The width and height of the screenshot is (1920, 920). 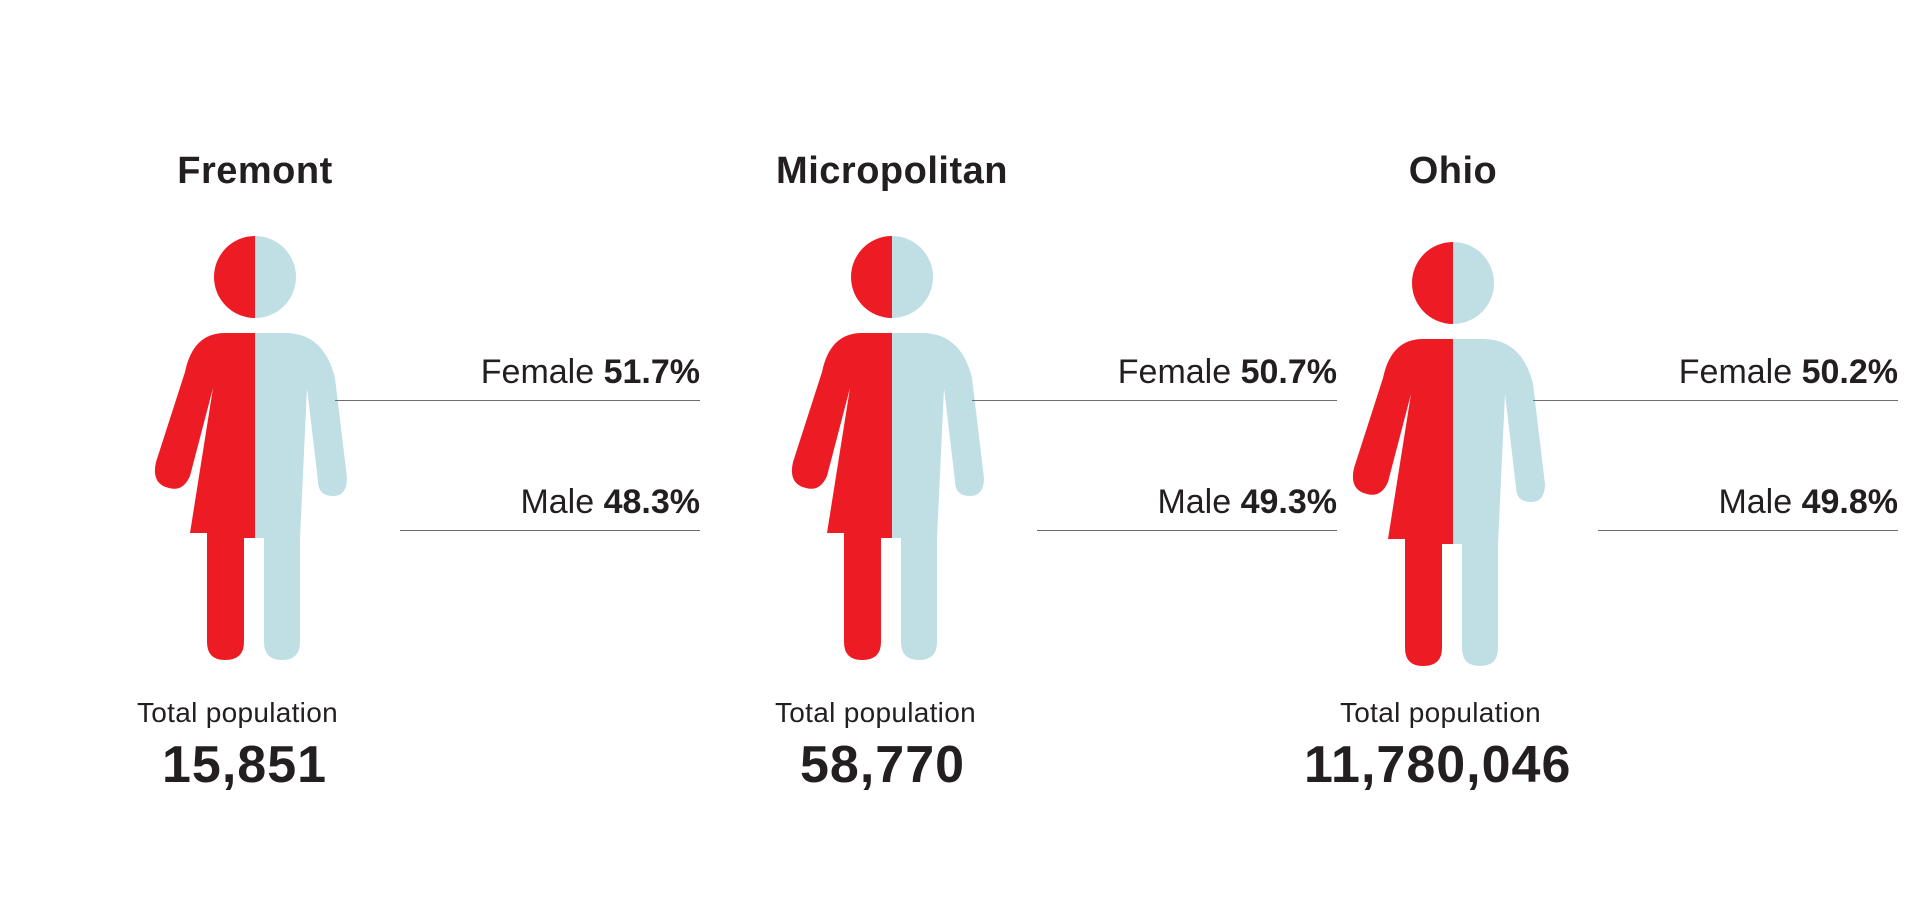 I want to click on female-label: Female 51.7%, so click(x=590, y=372).